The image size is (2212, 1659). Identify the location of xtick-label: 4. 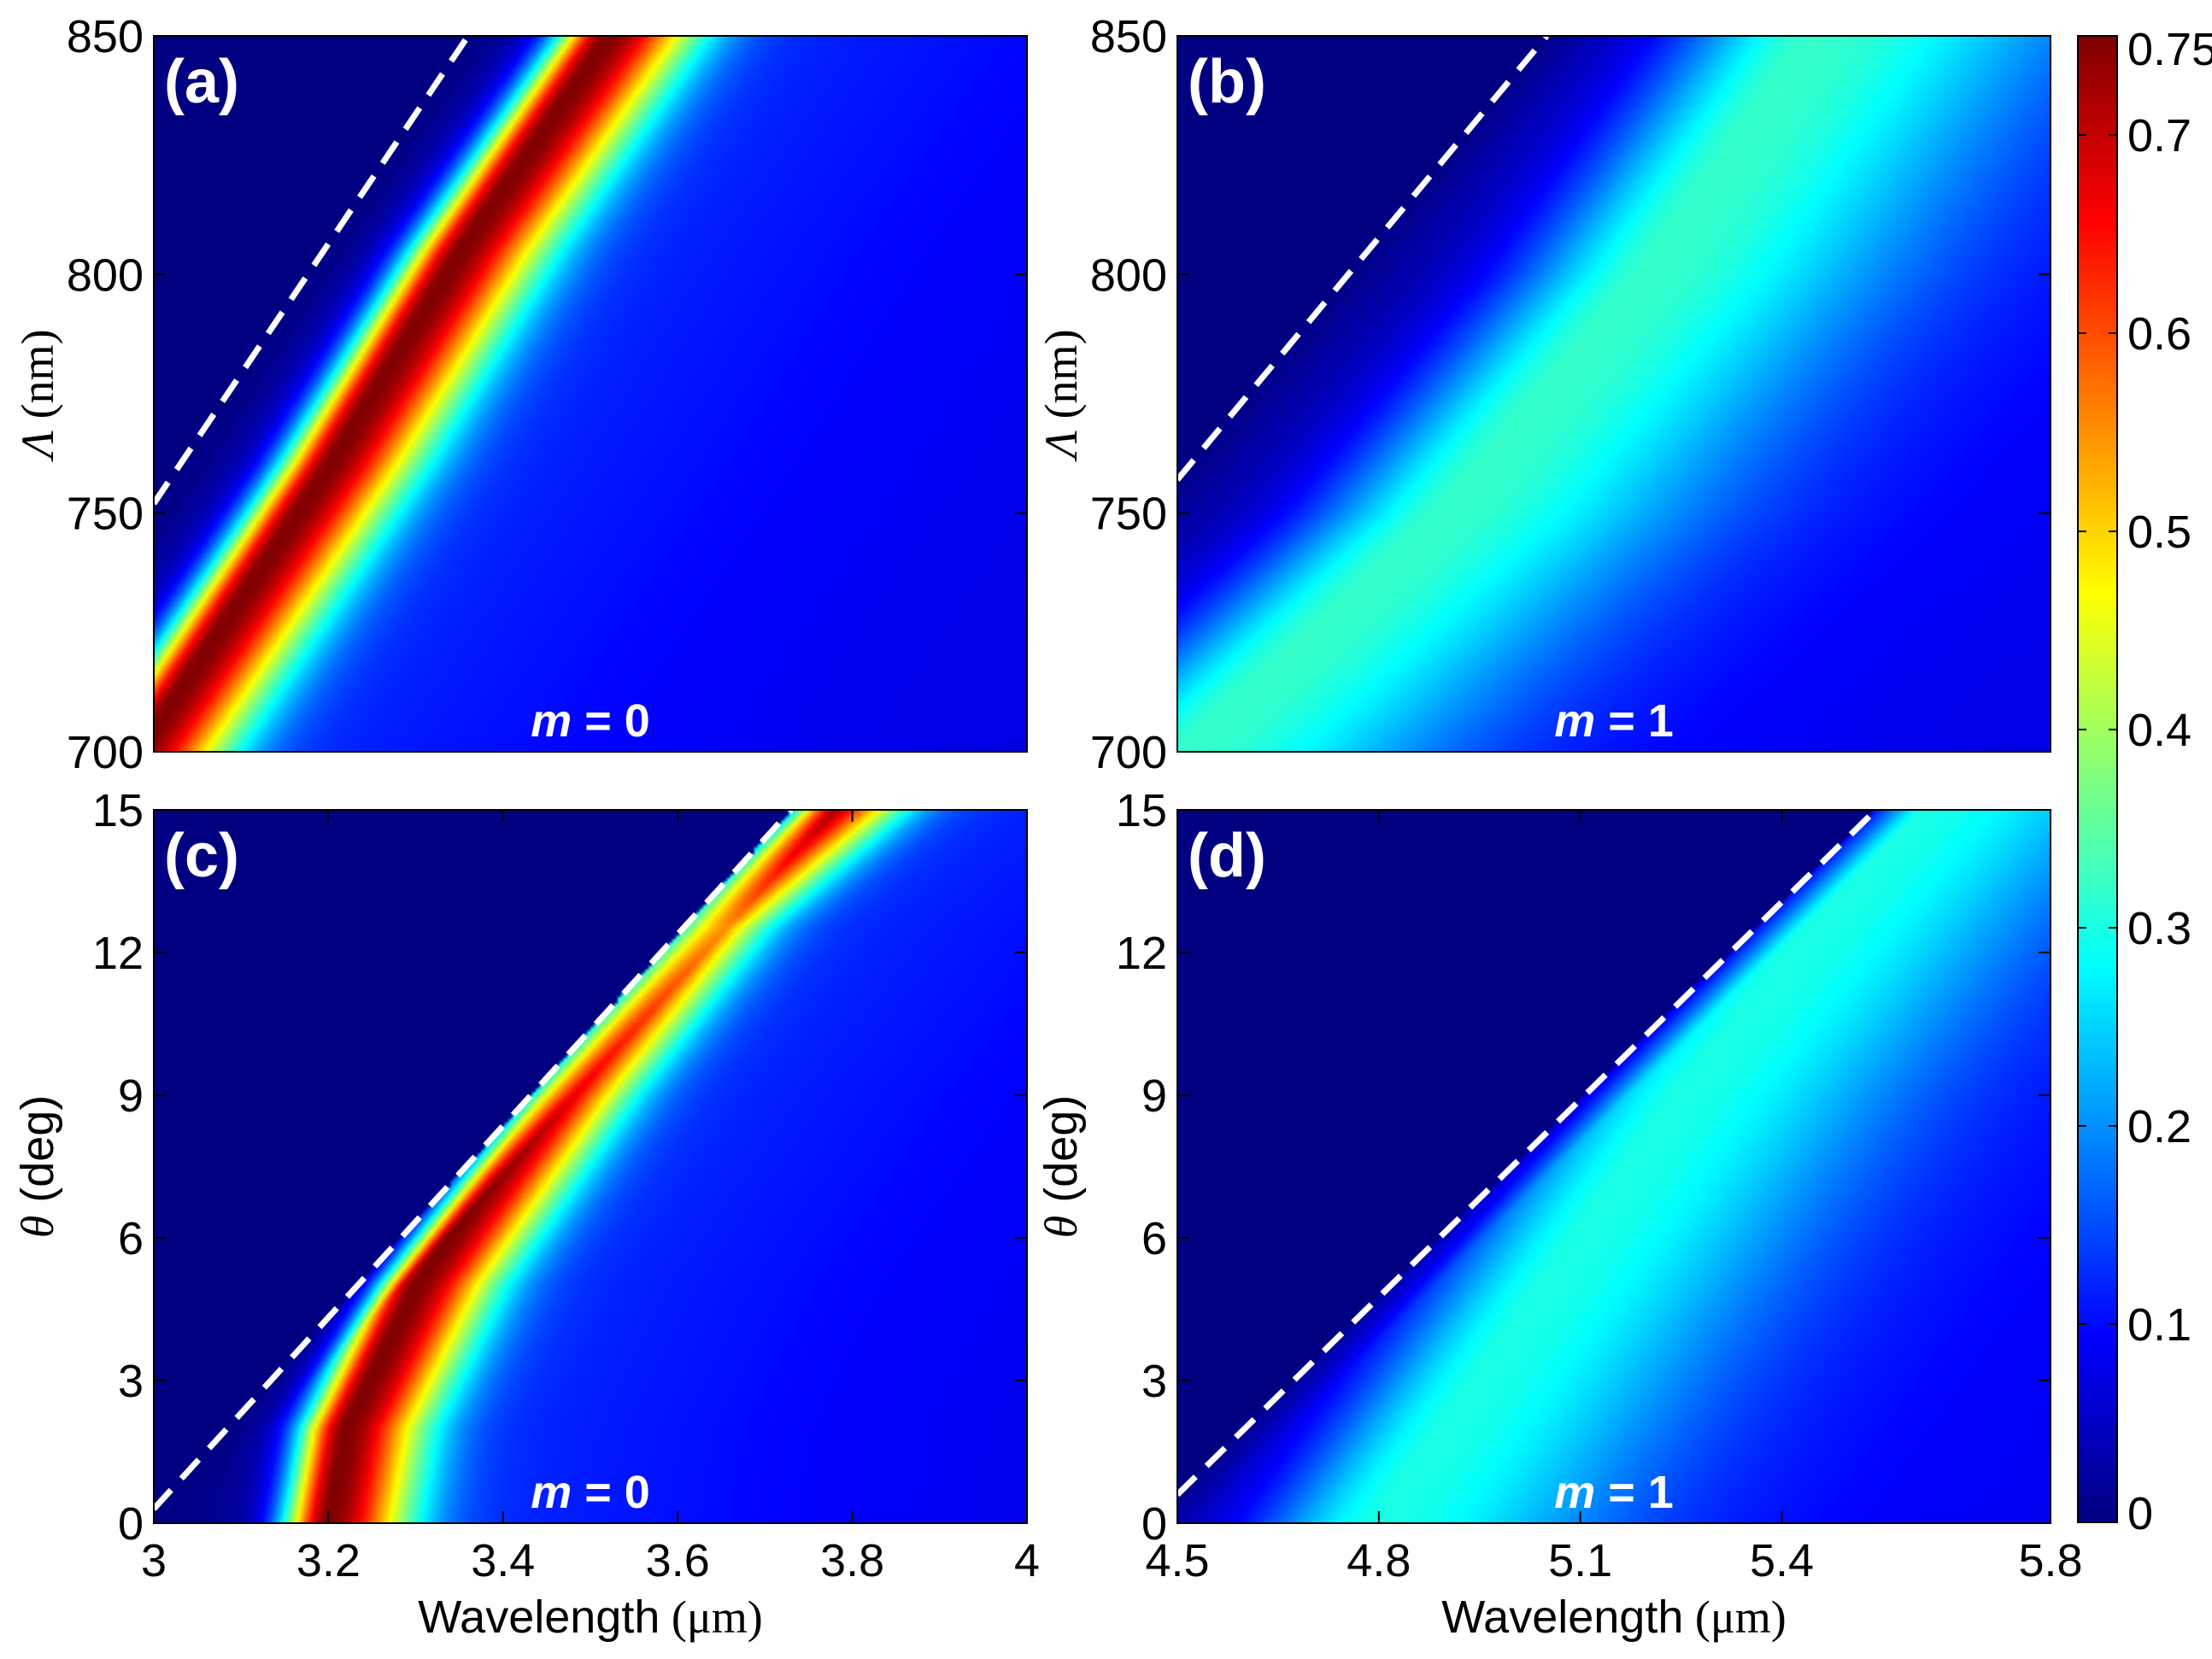
(1027, 1560).